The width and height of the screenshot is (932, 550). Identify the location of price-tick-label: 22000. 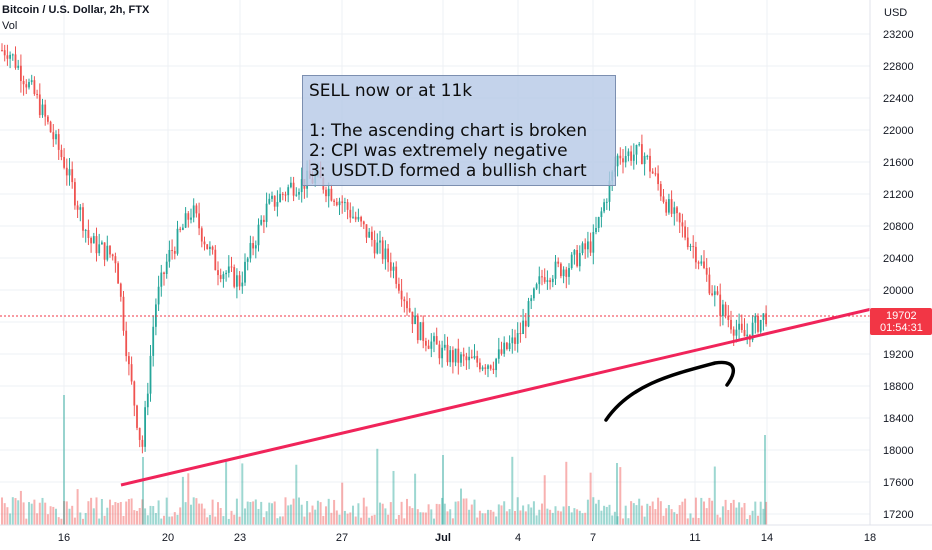
(898, 131).